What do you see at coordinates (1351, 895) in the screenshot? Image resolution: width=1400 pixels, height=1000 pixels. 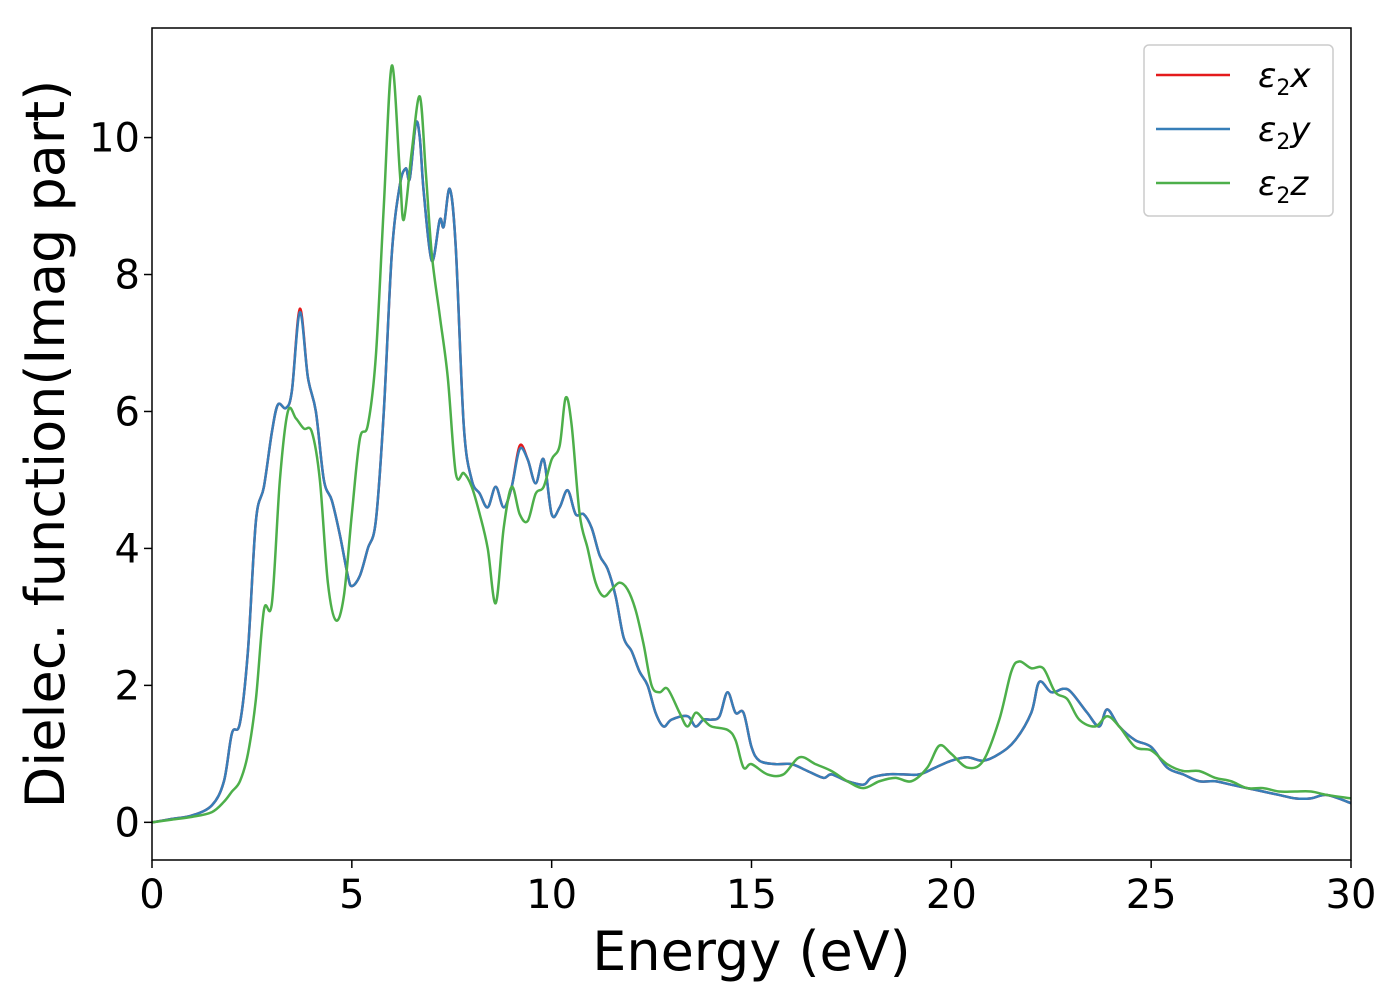 I see `x-tick-label: 30` at bounding box center [1351, 895].